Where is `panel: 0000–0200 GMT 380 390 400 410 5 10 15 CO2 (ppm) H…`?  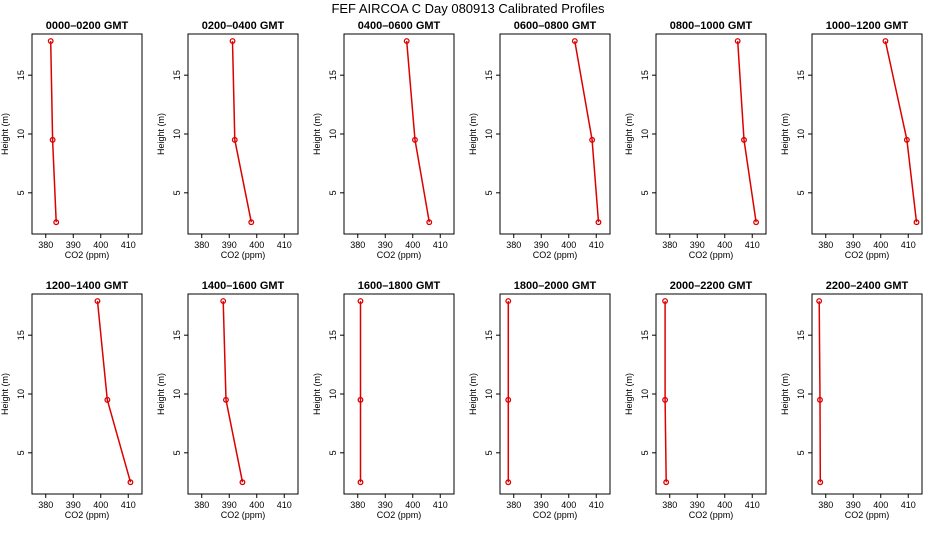 panel: 0000–0200 GMT 380 390 400 410 5 10 15 CO2 (ppm) H… is located at coordinates (71, 140).